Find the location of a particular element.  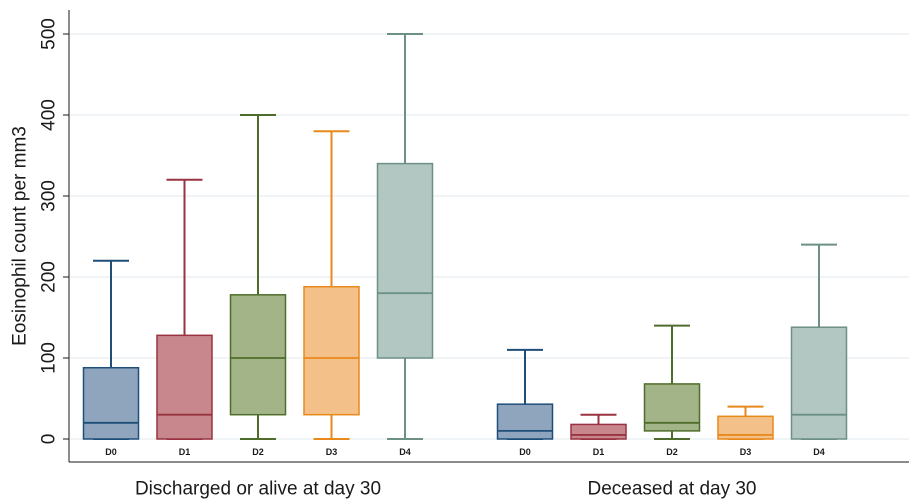

box-deceased-d4 is located at coordinates (819, 341).